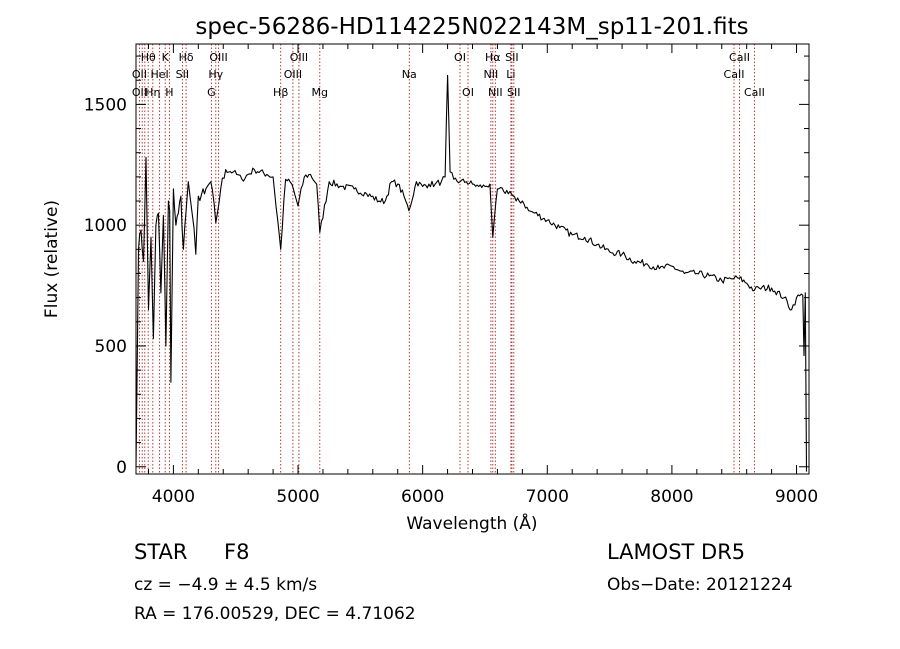 Image resolution: width=900 pixels, height=649 pixels. Describe the element at coordinates (671, 497) in the screenshot. I see `x-tick-label: 8000` at that location.